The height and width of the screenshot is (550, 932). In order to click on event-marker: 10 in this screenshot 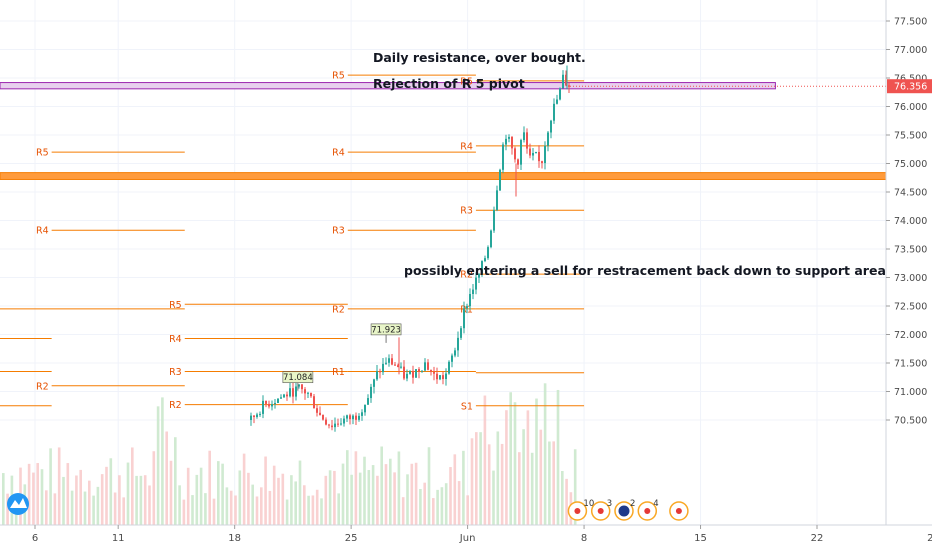, I will do `click(580, 510)`.